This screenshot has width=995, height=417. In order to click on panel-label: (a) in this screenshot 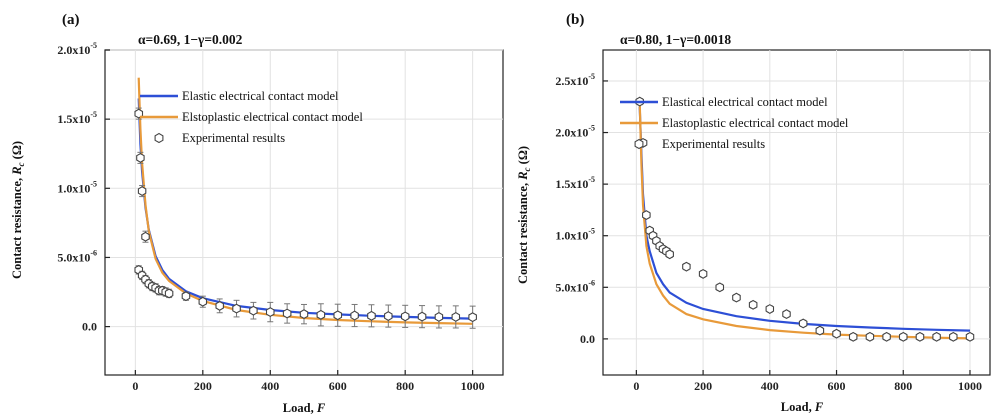, I will do `click(71, 20)`.